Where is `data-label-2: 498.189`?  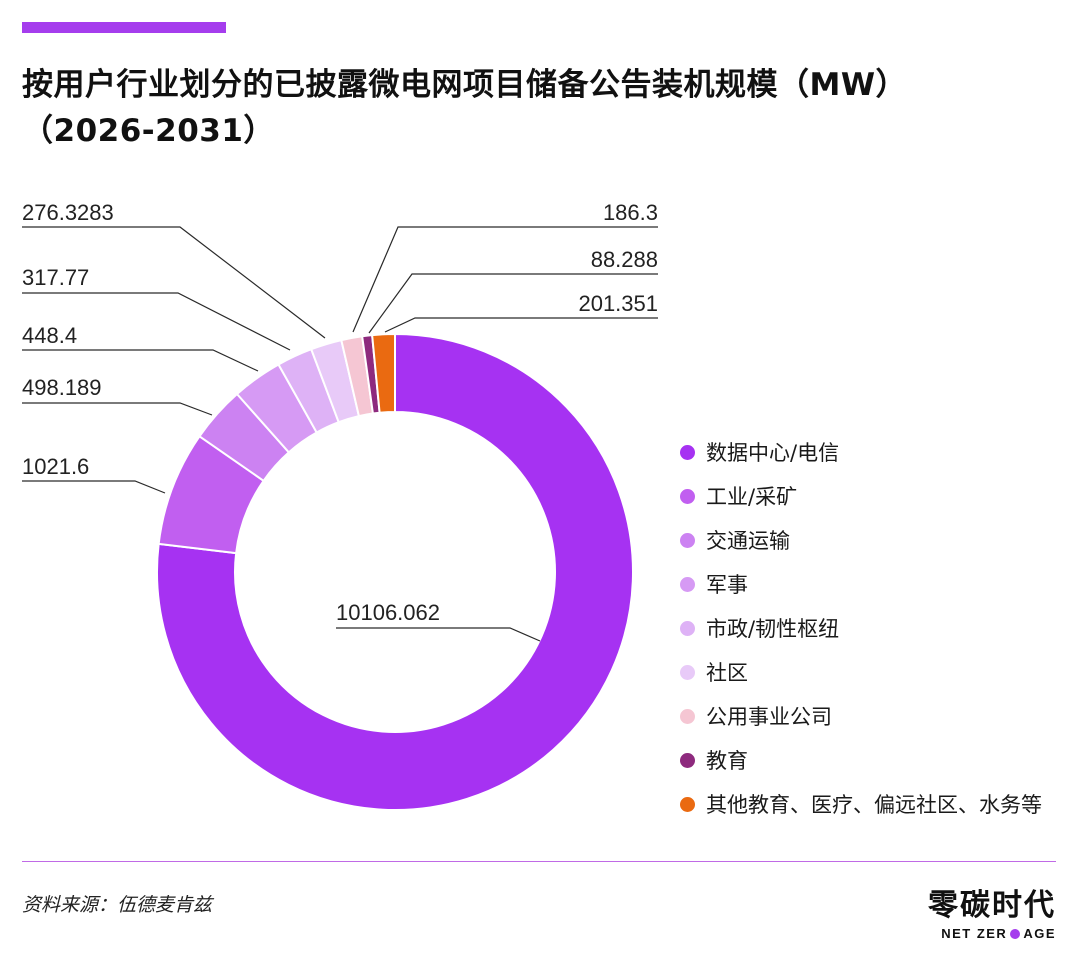
data-label-2: 498.189 is located at coordinates (62, 387).